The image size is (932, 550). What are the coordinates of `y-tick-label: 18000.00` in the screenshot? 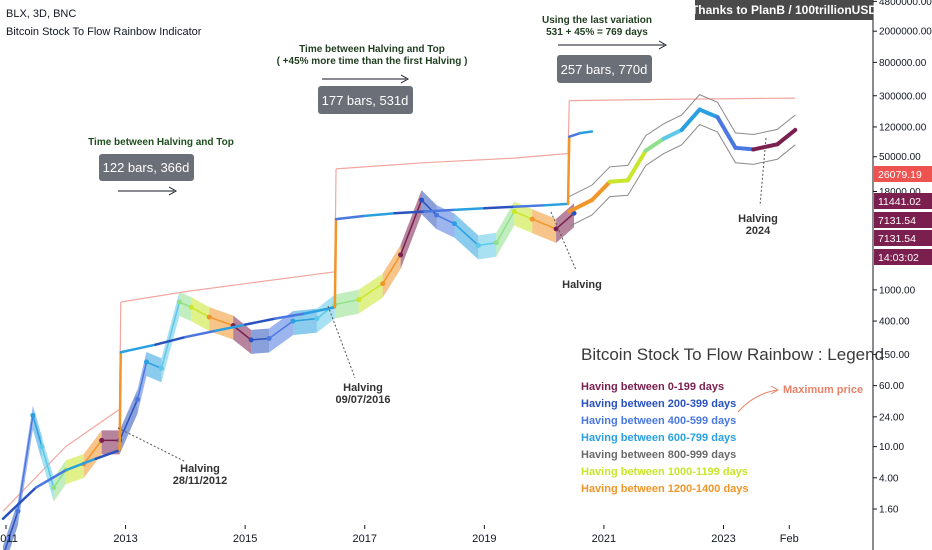 It's located at (900, 192).